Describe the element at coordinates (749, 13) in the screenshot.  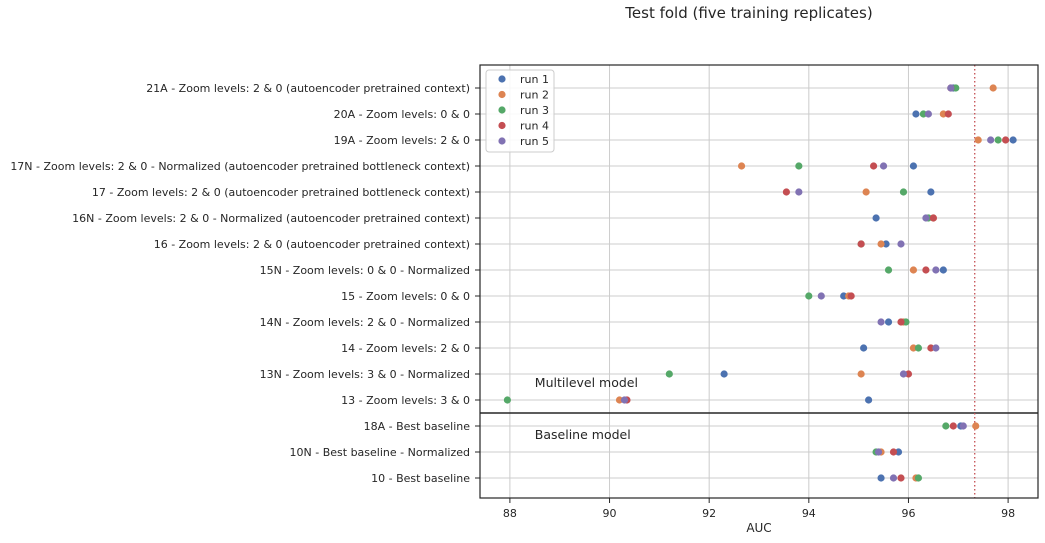
I see `chart-title: Test fold (five training replicates)` at that location.